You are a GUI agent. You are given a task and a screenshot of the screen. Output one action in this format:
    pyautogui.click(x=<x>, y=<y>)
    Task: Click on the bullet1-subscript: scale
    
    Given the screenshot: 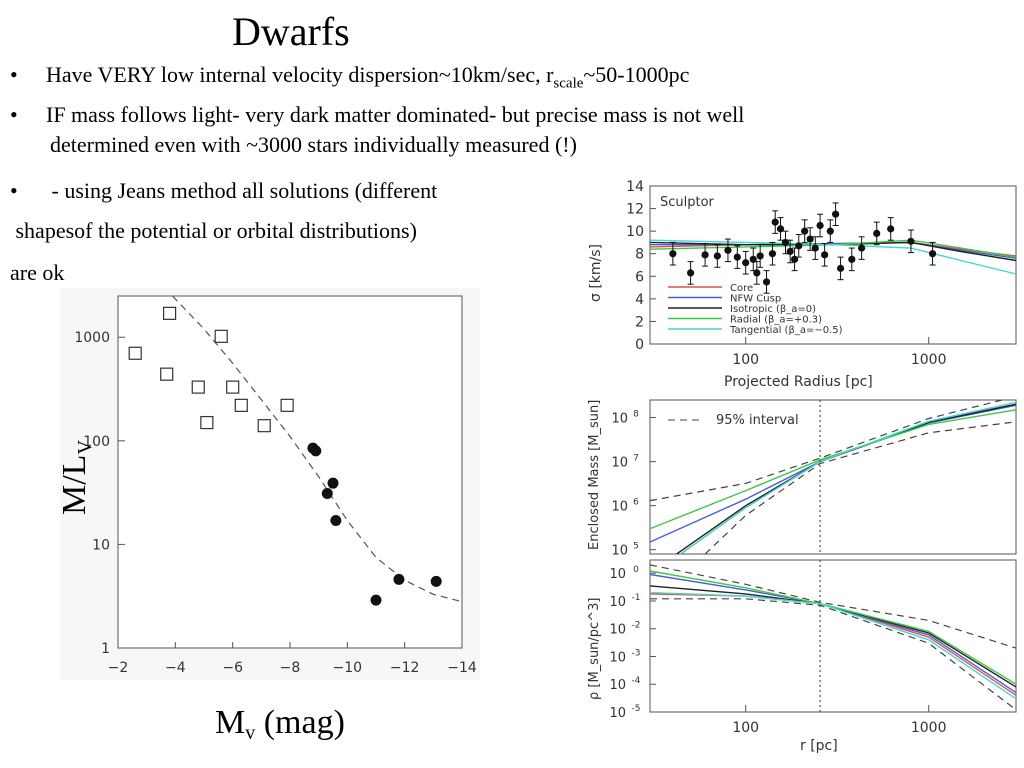 What is the action you would take?
    pyautogui.click(x=568, y=83)
    